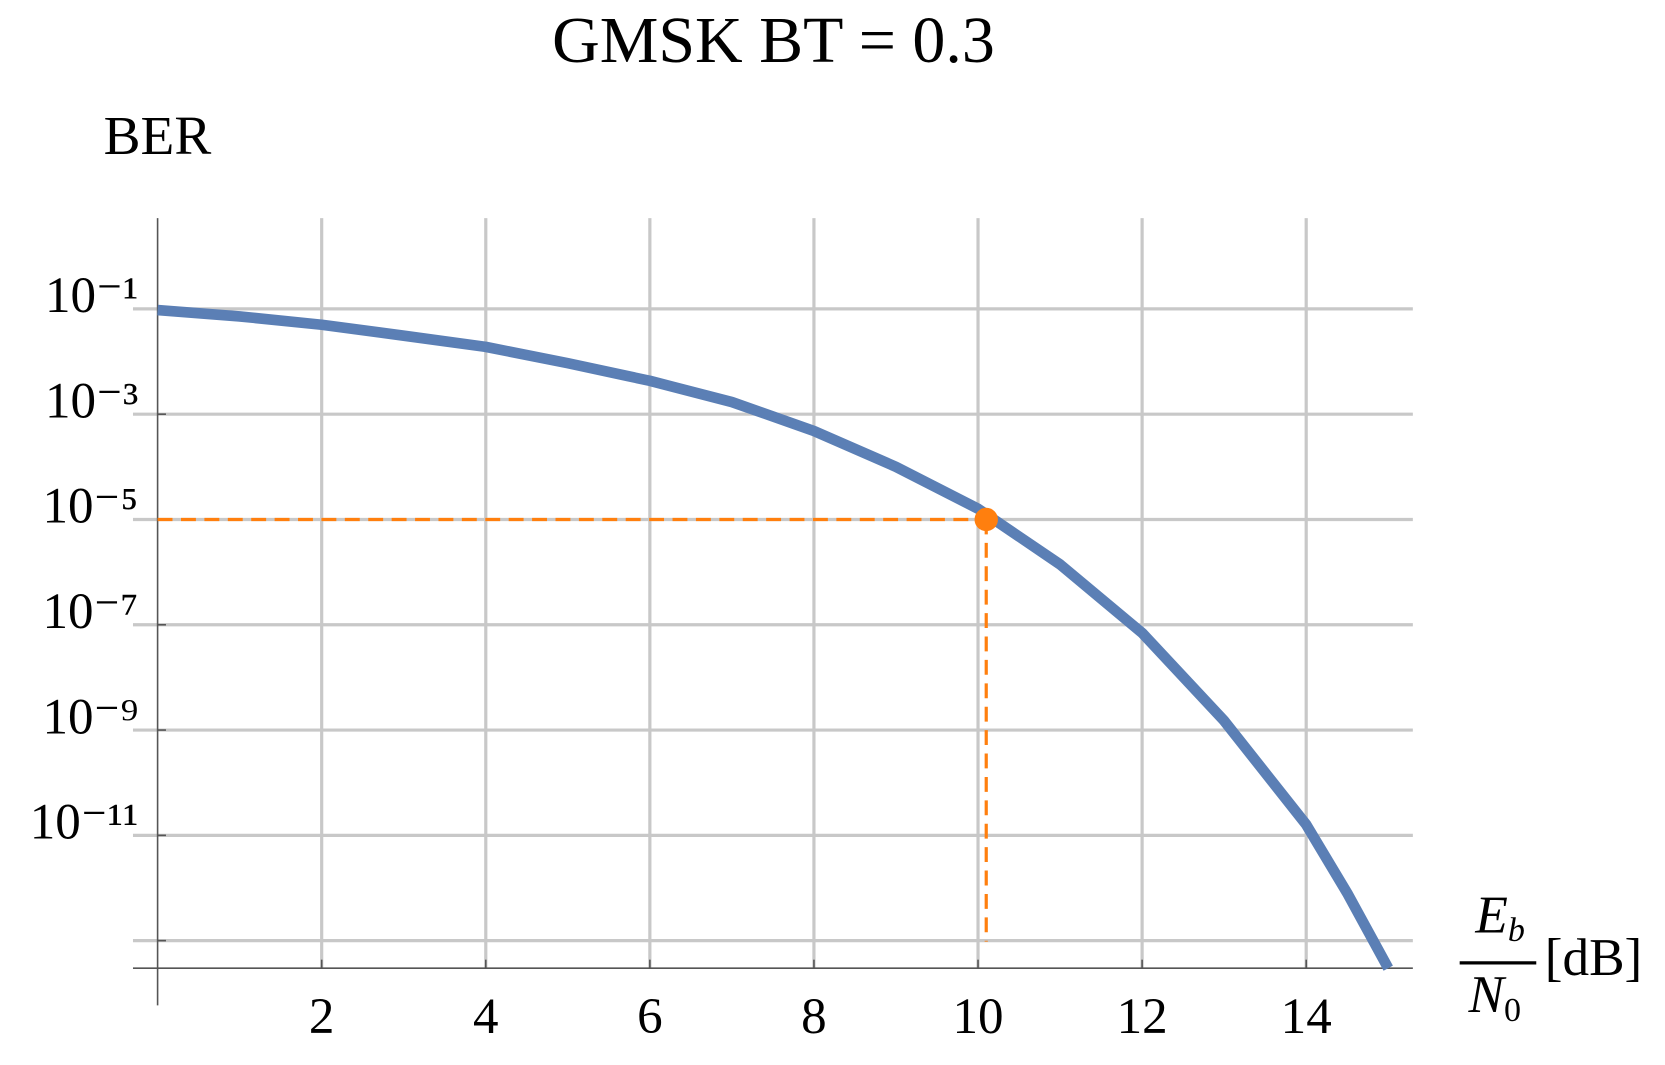 Image resolution: width=1665 pixels, height=1065 pixels. What do you see at coordinates (91, 506) in the screenshot?
I see `y-tick-label: 10⁻⁵` at bounding box center [91, 506].